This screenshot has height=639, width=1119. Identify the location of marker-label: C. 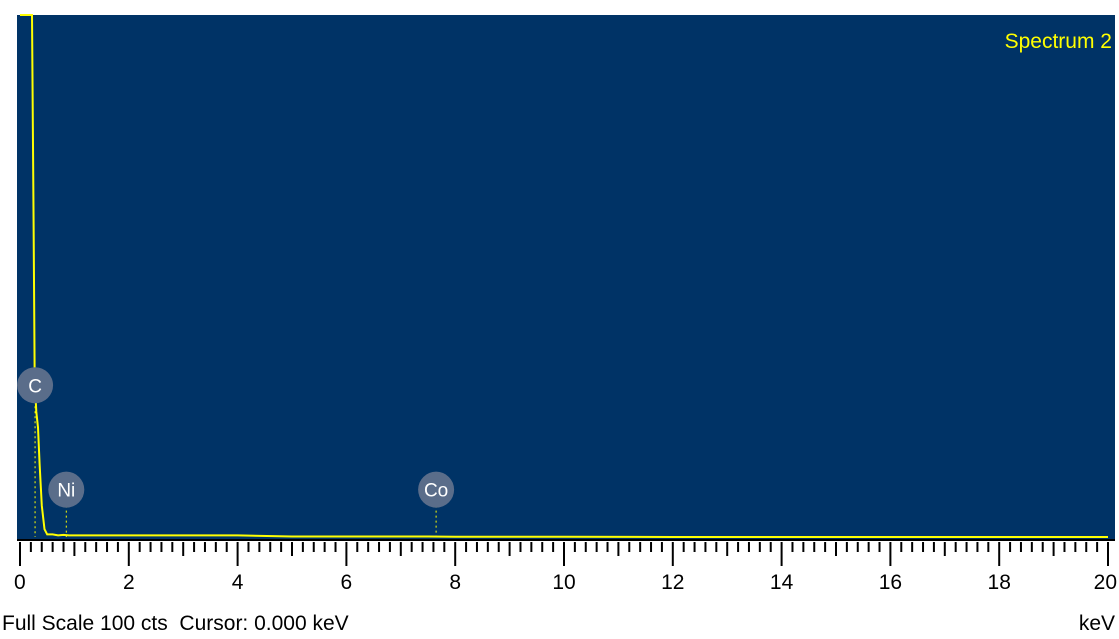
(35, 386).